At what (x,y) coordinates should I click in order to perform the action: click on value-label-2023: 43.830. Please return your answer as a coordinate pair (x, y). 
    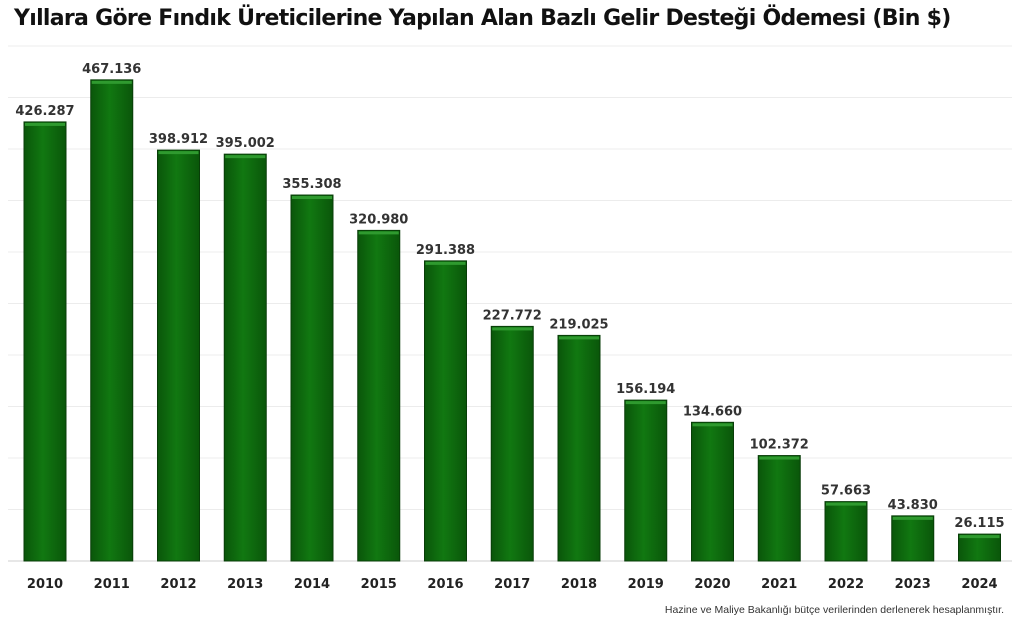
    Looking at the image, I should click on (913, 505).